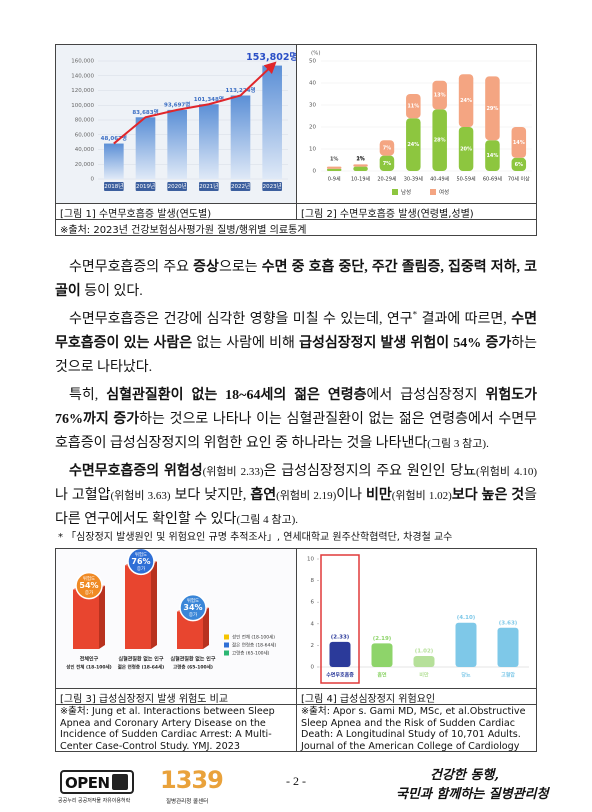 The image size is (592, 812). I want to click on data-label: 11%, so click(413, 107).